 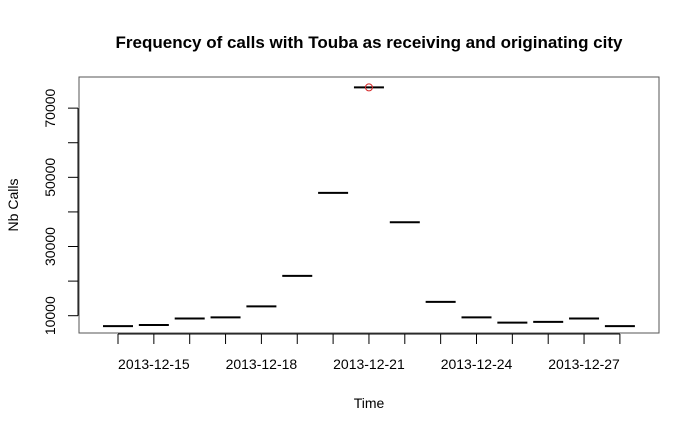 What do you see at coordinates (50, 246) in the screenshot?
I see `y-tick-label: 30000` at bounding box center [50, 246].